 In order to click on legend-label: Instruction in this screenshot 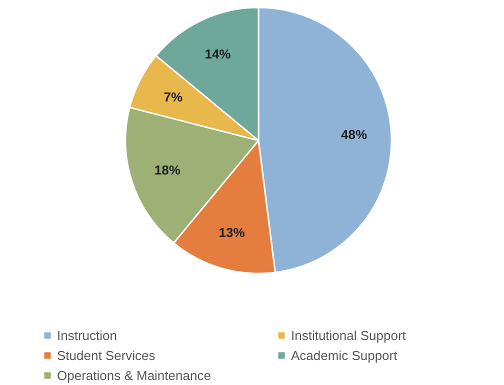, I will do `click(87, 335)`.